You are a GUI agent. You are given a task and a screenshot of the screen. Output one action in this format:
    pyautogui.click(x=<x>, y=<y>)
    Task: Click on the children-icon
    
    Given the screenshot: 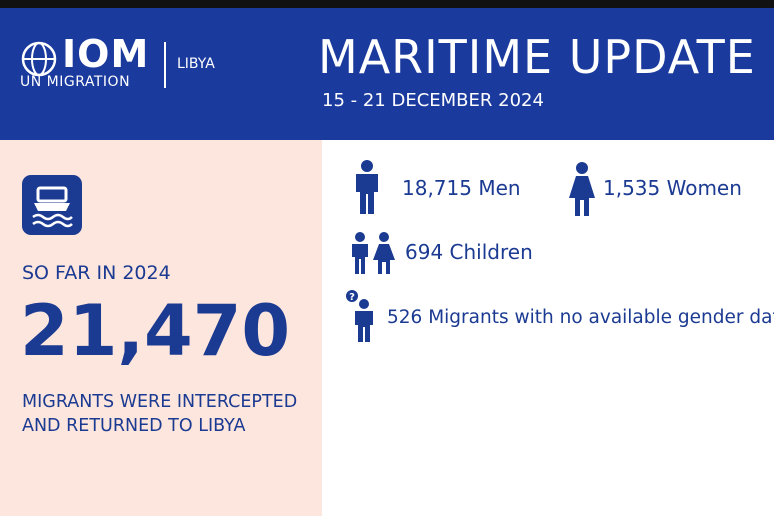 What is the action you would take?
    pyautogui.click(x=373, y=253)
    